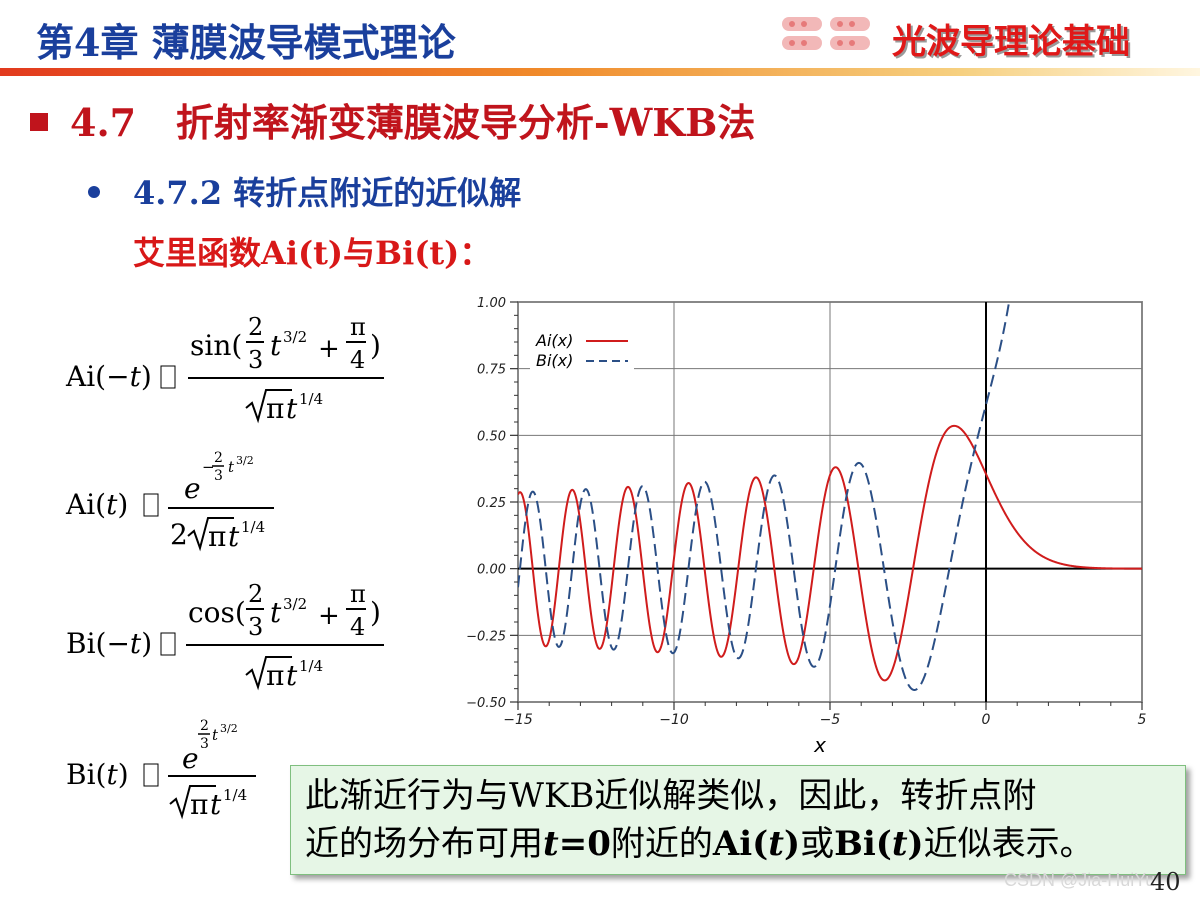  What do you see at coordinates (486, 703) in the screenshot?
I see `y-tick-label: −0.50` at bounding box center [486, 703].